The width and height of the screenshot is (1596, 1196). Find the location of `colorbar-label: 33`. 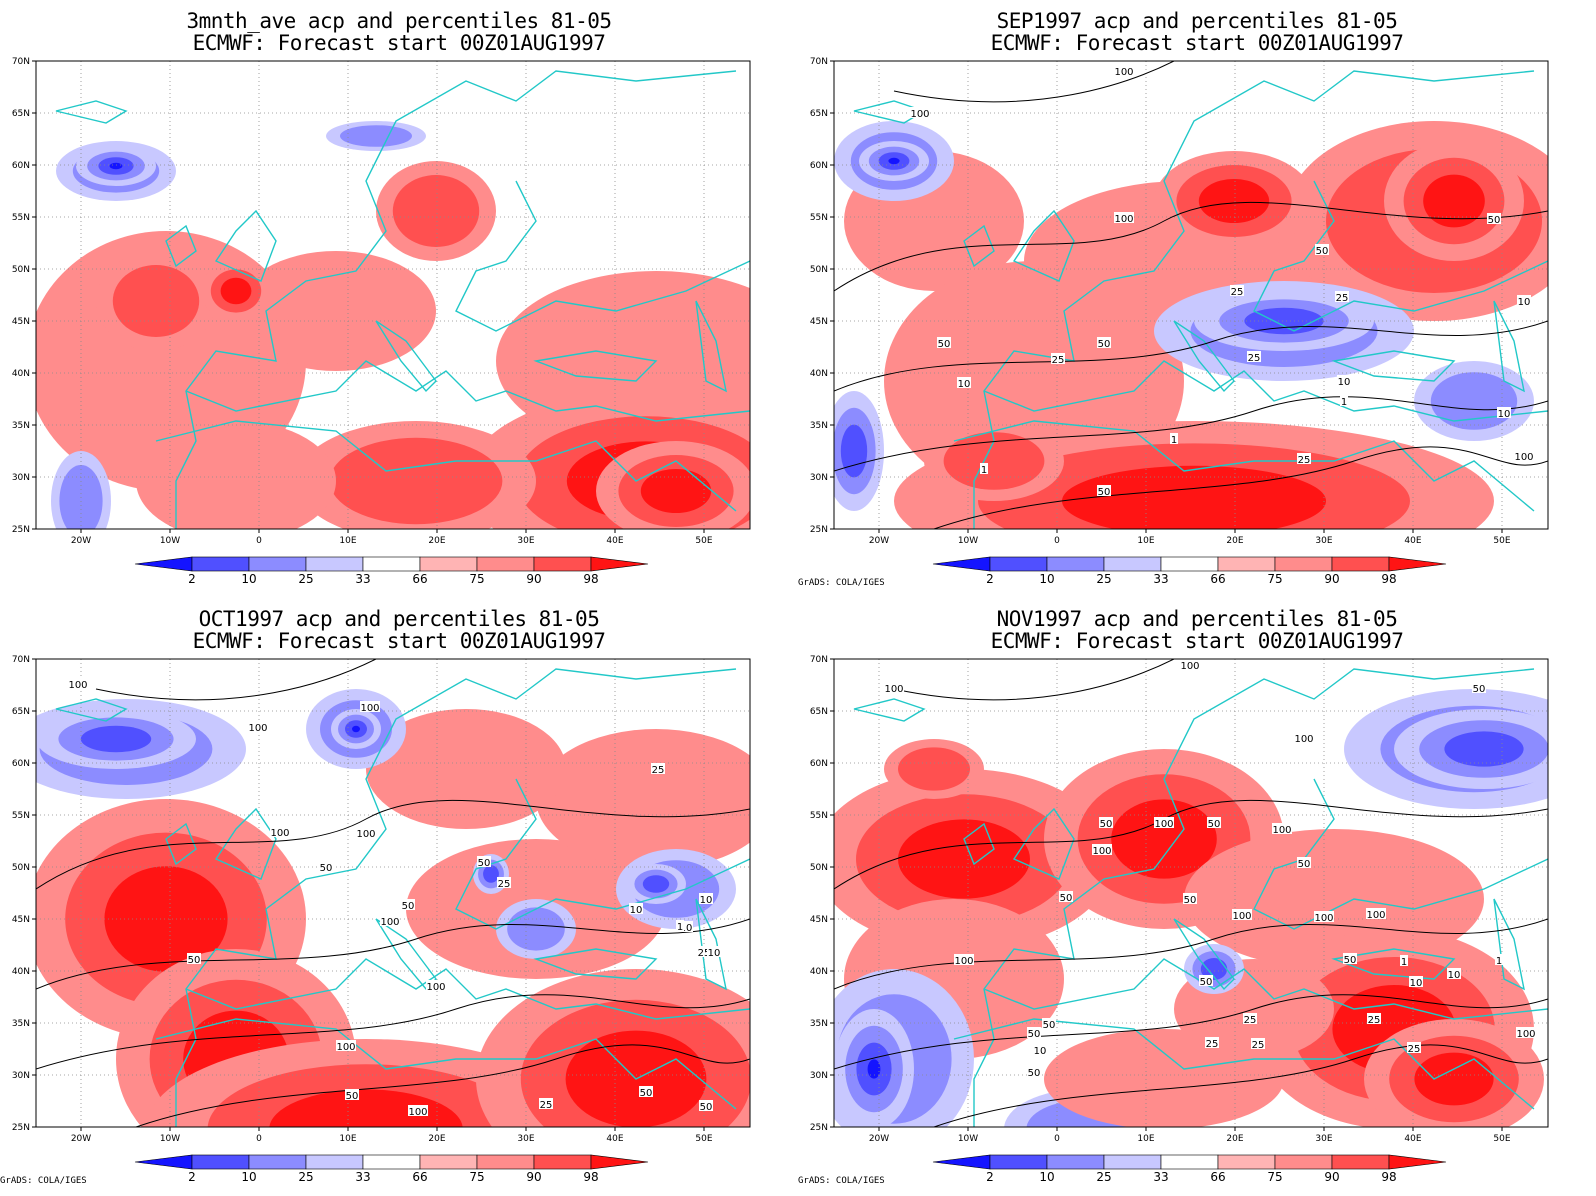

colorbar-label: 33 is located at coordinates (362, 1177).